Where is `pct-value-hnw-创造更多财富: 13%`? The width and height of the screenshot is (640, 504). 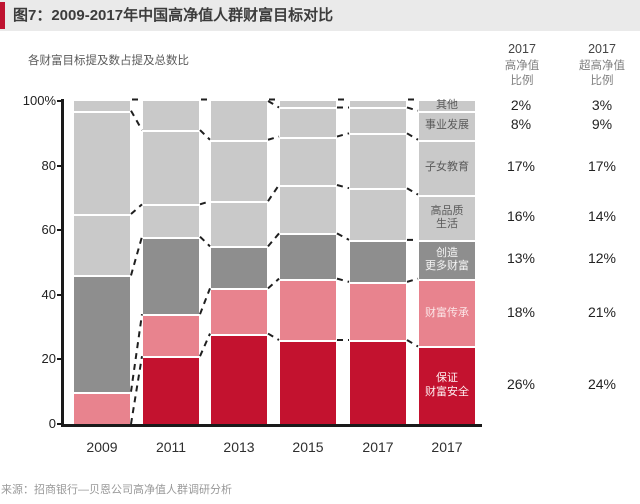 pct-value-hnw-创造更多财富: 13% is located at coordinates (521, 258).